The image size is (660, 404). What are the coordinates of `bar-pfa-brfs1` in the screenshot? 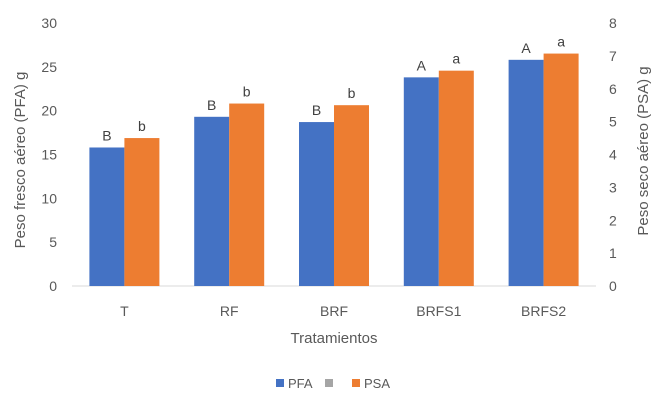 It's located at (421, 181).